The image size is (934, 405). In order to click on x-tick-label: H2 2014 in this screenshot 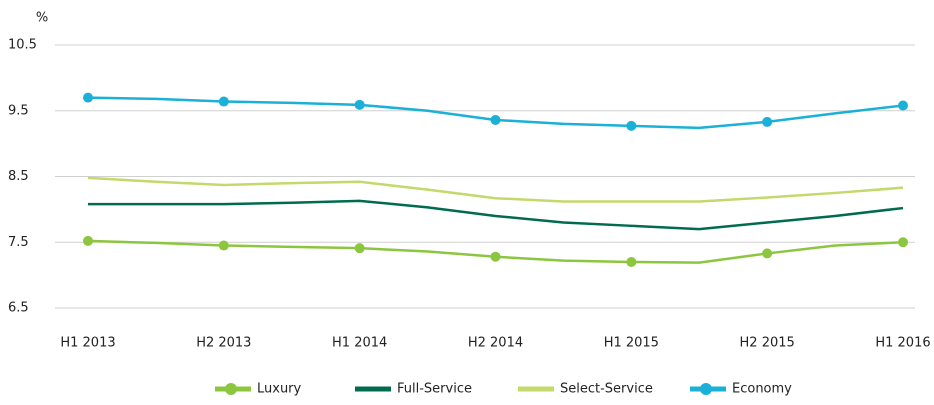, I will do `click(495, 343)`.